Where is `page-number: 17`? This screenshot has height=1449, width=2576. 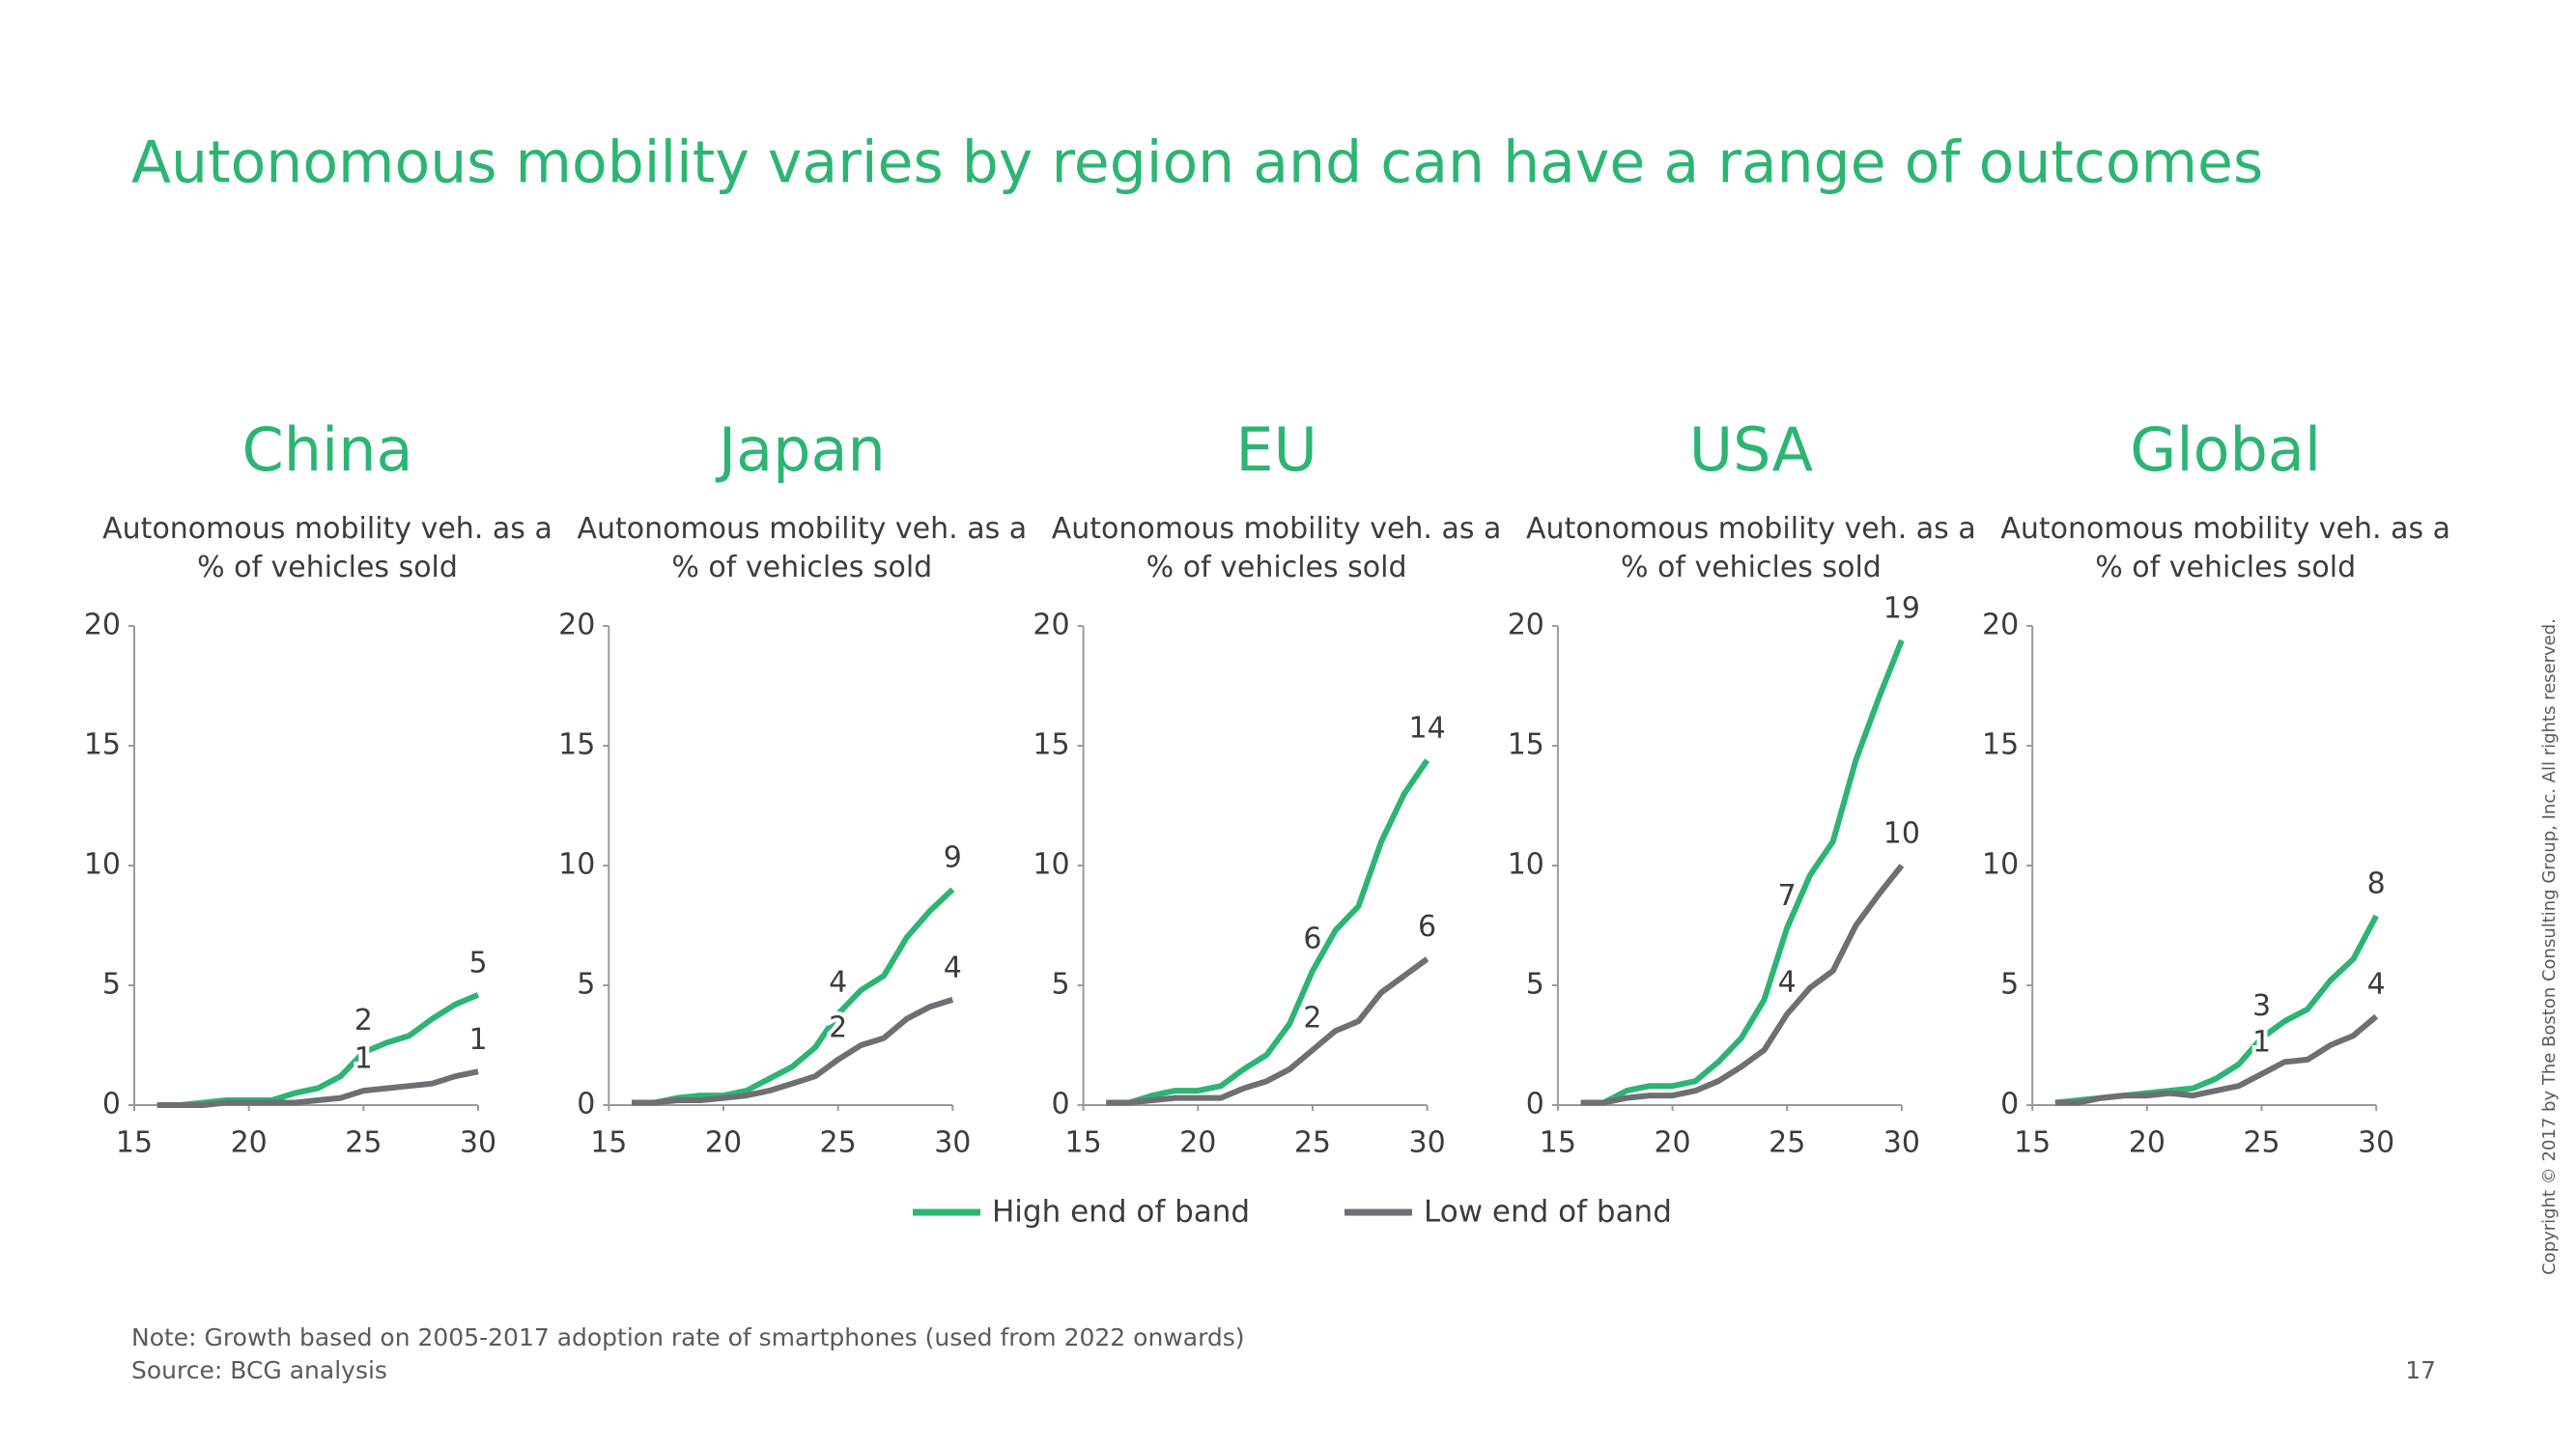
page-number: 17 is located at coordinates (2420, 1370).